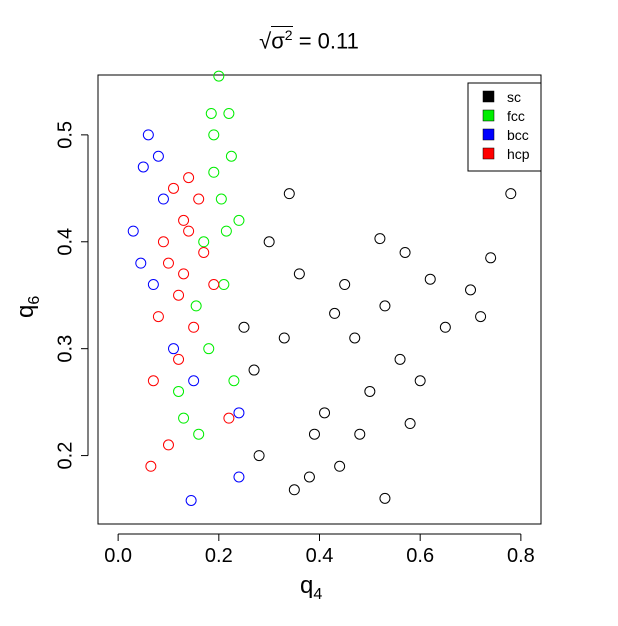 This screenshot has width=618, height=626. What do you see at coordinates (219, 556) in the screenshot?
I see `x-tick-label: 0.2` at bounding box center [219, 556].